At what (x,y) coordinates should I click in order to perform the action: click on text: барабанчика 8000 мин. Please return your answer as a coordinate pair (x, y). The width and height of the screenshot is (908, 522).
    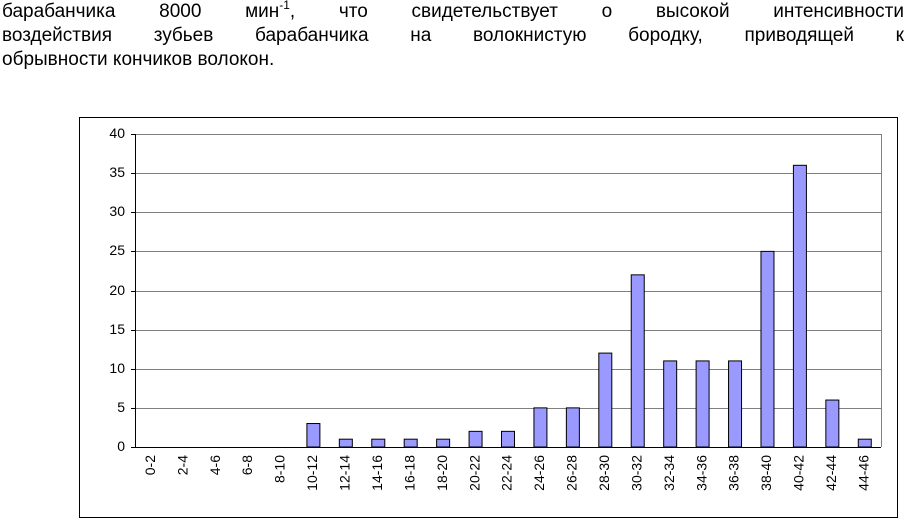
    Looking at the image, I should click on (141, 11).